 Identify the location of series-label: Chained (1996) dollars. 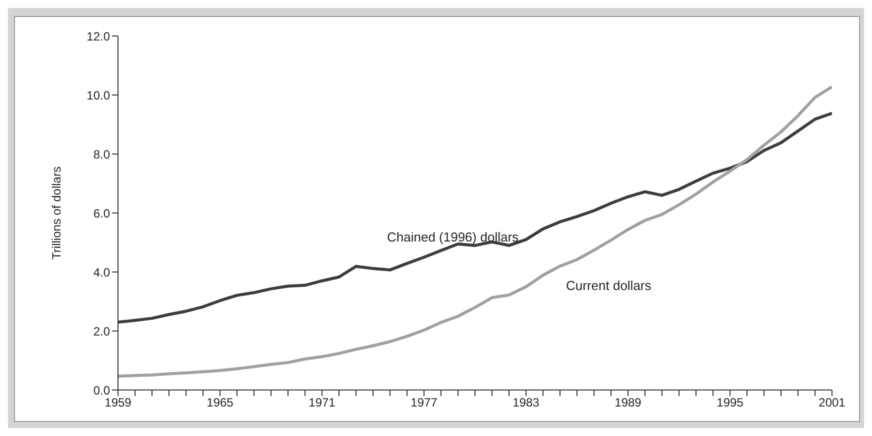
(453, 236).